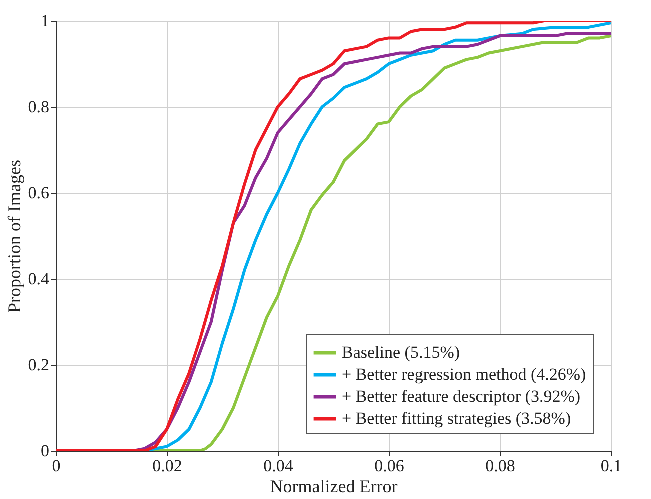  I want to click on legend-label: + Better feature descriptor (3.92%), so click(461, 396).